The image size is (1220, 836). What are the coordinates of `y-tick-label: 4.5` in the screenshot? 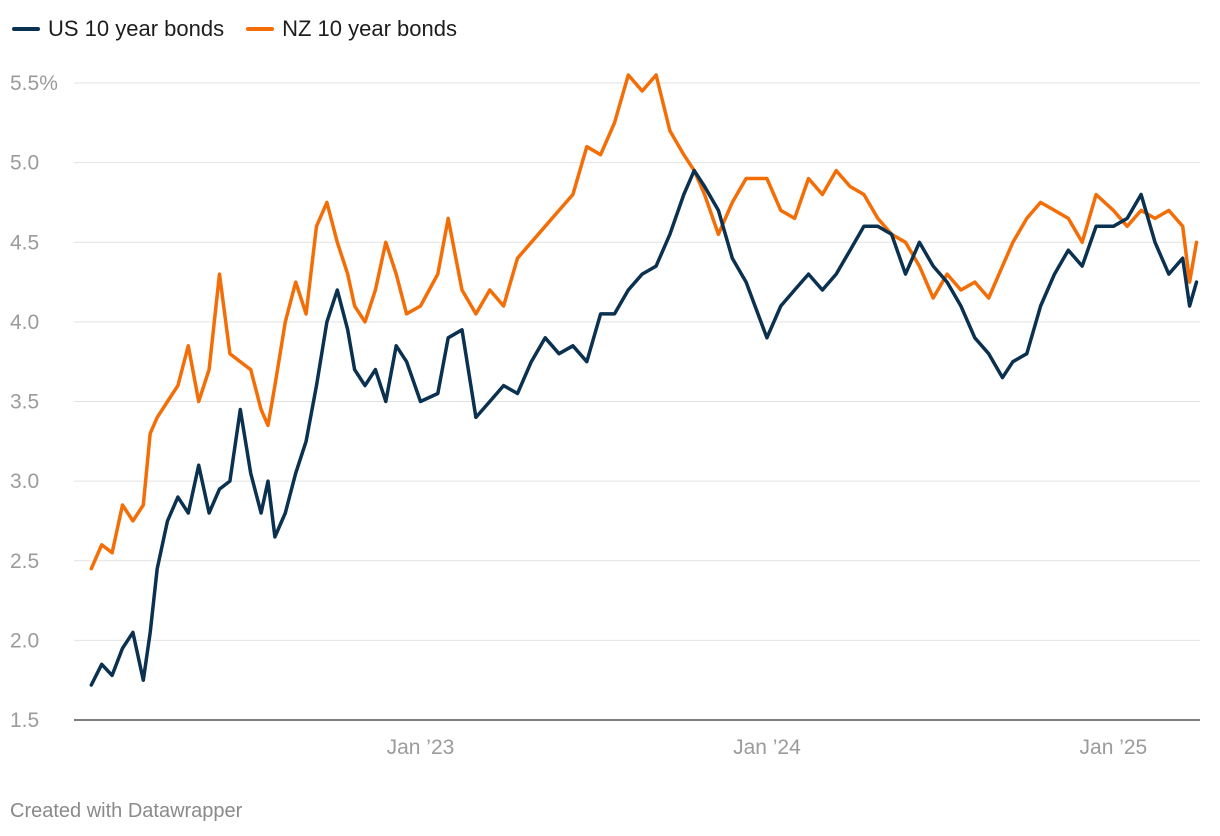 It's located at (24, 242).